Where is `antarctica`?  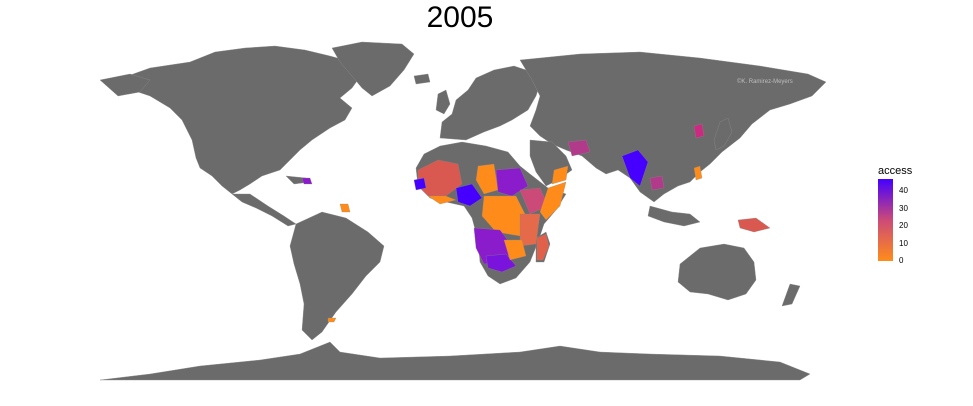
antarctica is located at coordinates (455, 361).